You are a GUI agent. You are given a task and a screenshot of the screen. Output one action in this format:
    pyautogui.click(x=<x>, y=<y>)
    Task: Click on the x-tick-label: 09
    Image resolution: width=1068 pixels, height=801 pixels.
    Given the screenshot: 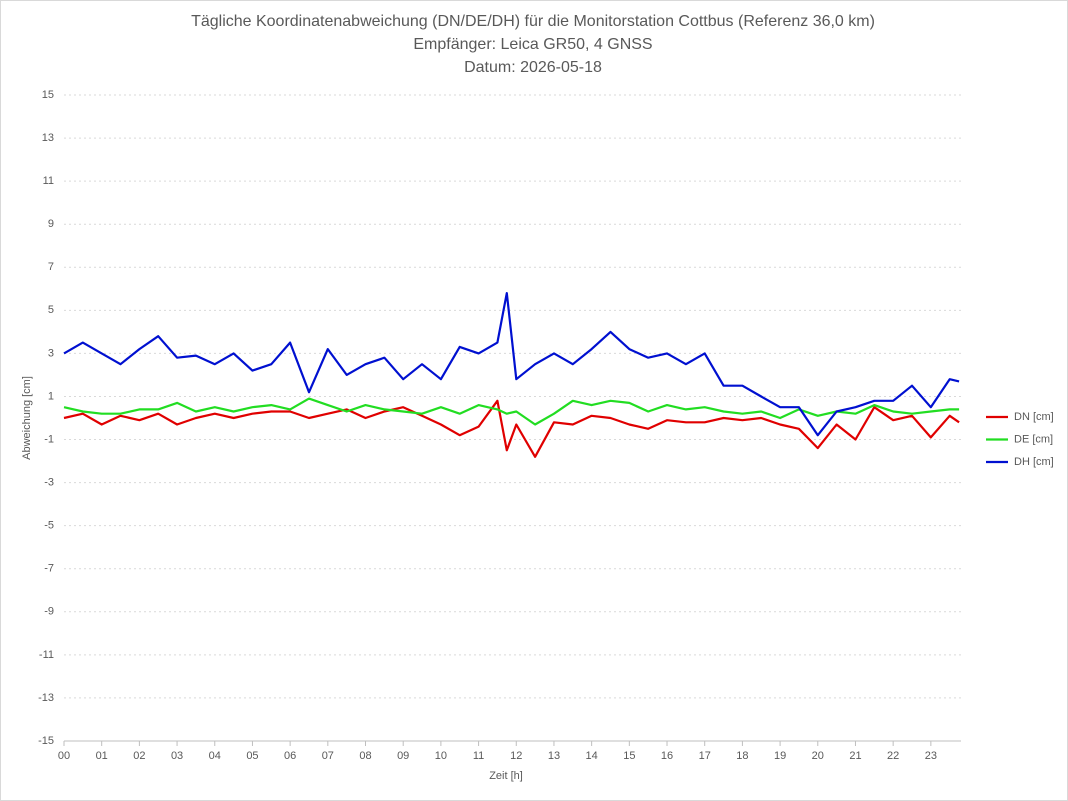 What is the action you would take?
    pyautogui.click(x=403, y=756)
    